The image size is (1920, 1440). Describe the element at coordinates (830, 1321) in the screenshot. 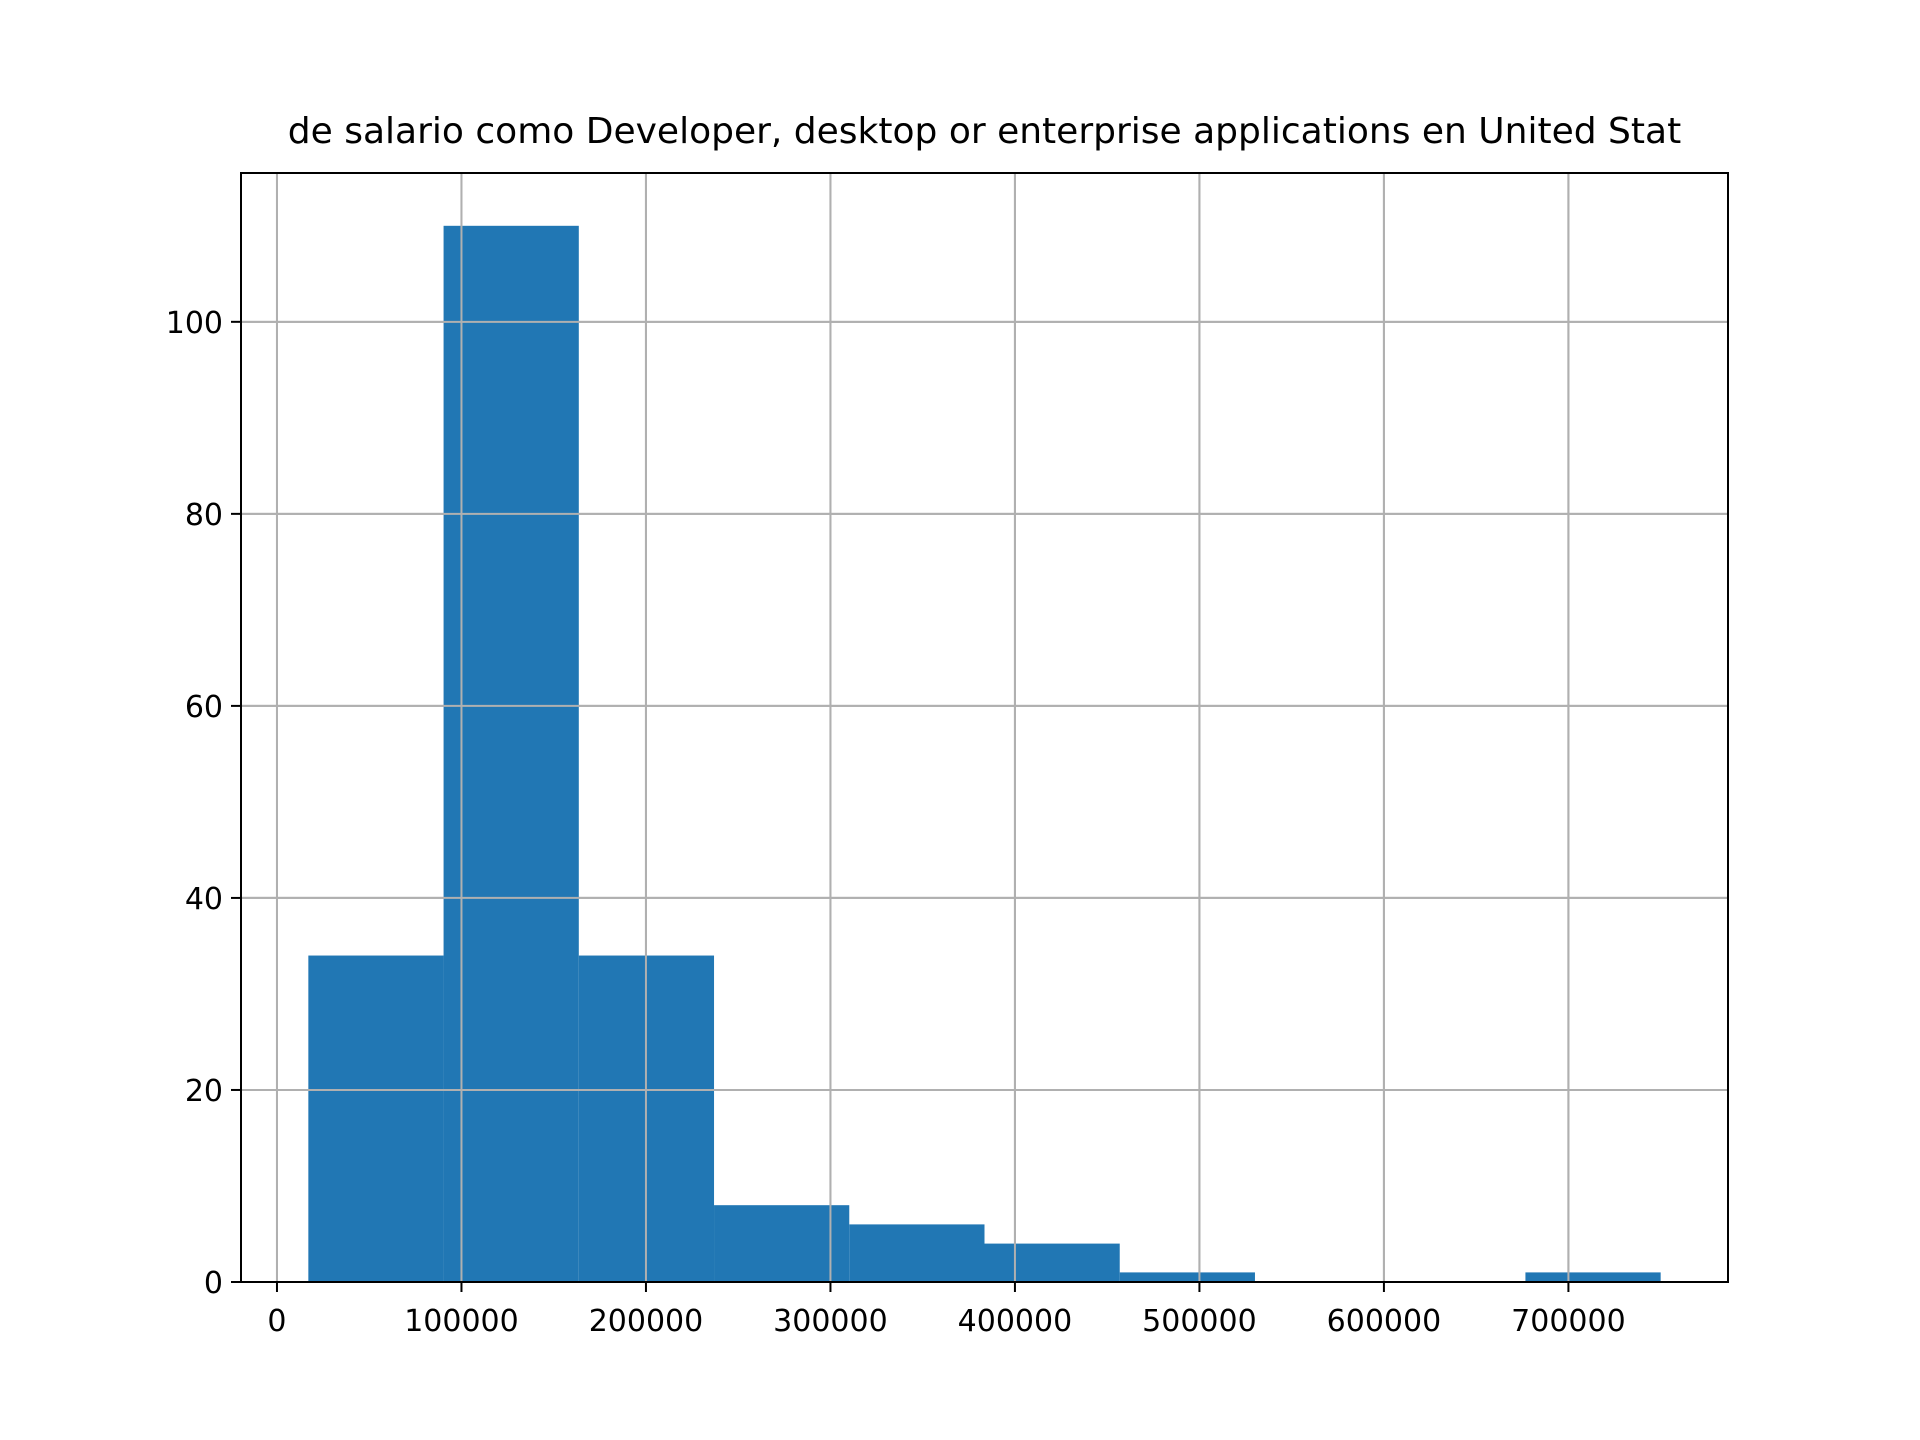

I see `x-tick-label: 300000` at that location.